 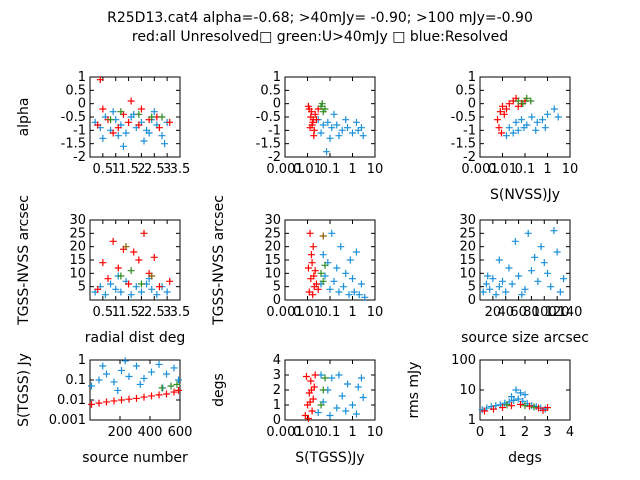 I want to click on x-tick-label: 80, so click(x=531, y=312).